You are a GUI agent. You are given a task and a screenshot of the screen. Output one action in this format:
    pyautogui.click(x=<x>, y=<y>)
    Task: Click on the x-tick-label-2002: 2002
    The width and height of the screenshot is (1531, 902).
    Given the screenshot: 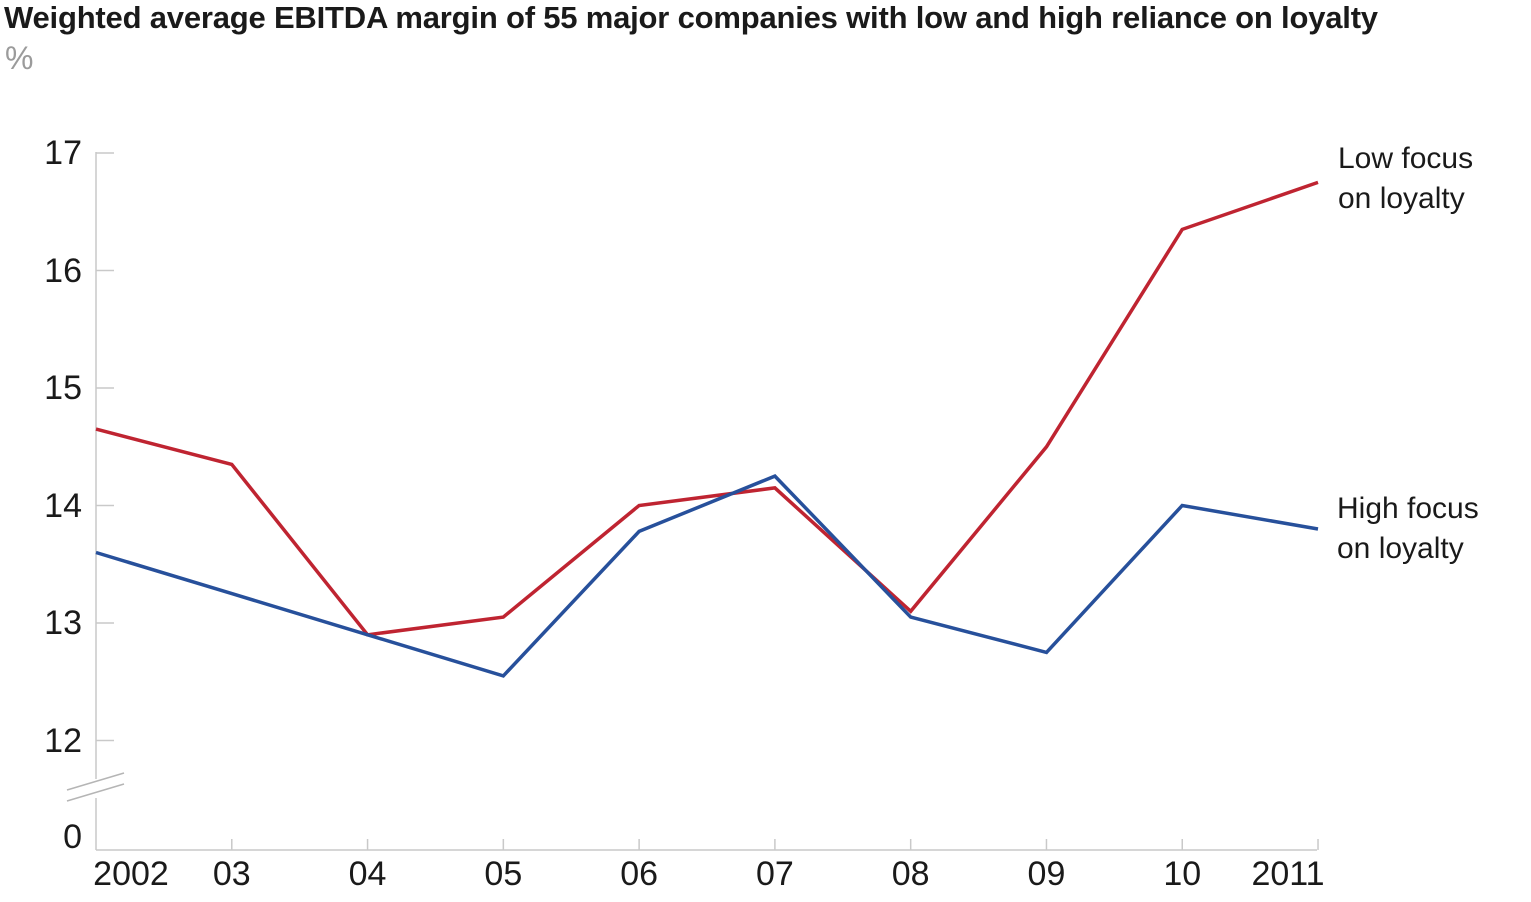 What is the action you would take?
    pyautogui.click(x=131, y=874)
    